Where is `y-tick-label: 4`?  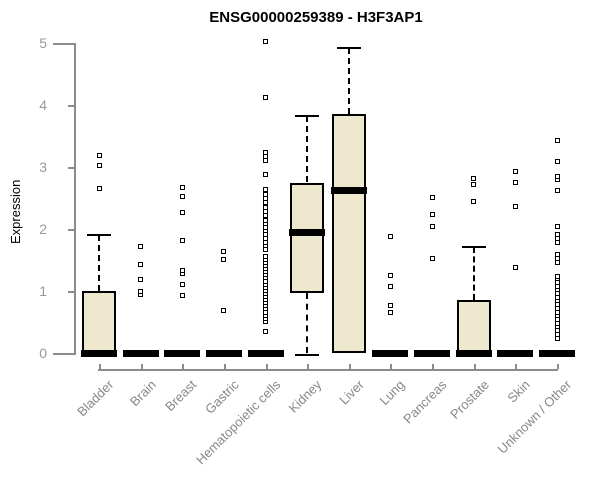
y-tick-label: 4 is located at coordinates (43, 105).